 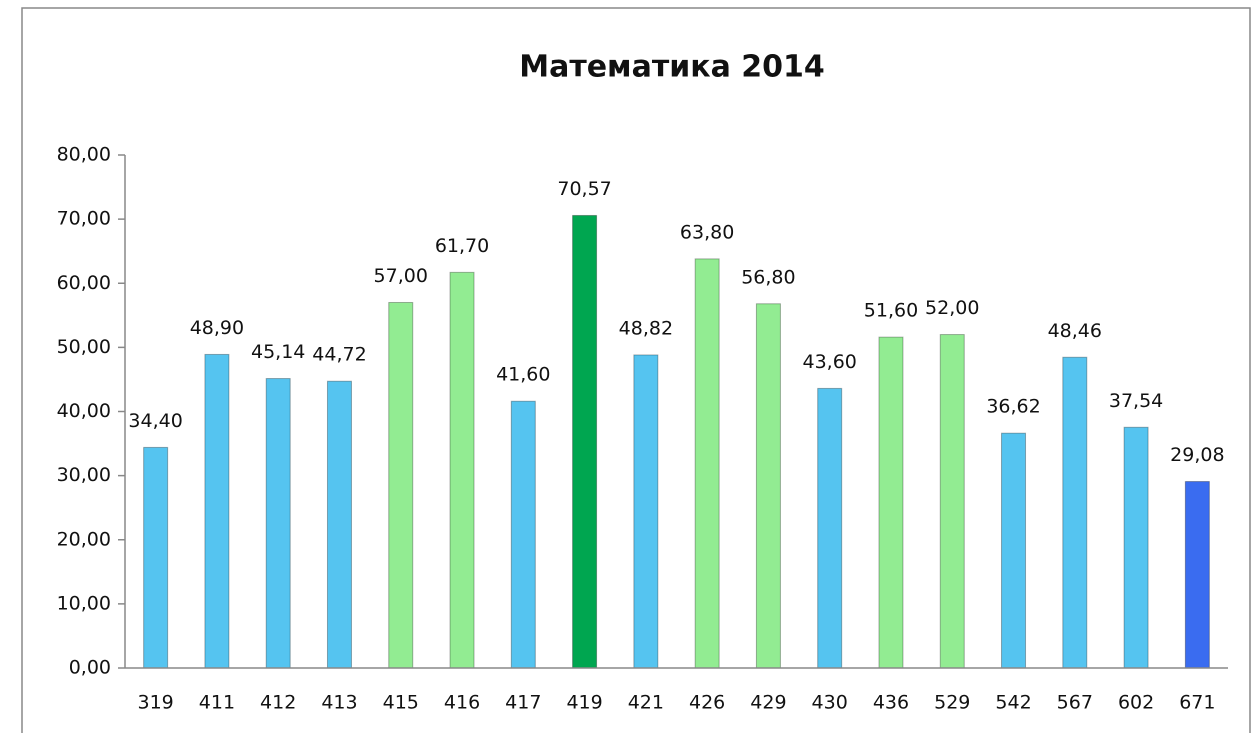 What do you see at coordinates (339, 703) in the screenshot?
I see `x-tick-label: 413` at bounding box center [339, 703].